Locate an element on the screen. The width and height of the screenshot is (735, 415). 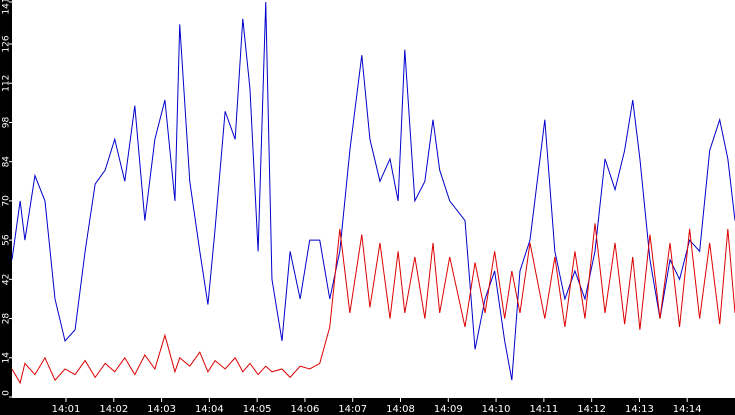
y-tick-label: 70 is located at coordinates (7, 201).